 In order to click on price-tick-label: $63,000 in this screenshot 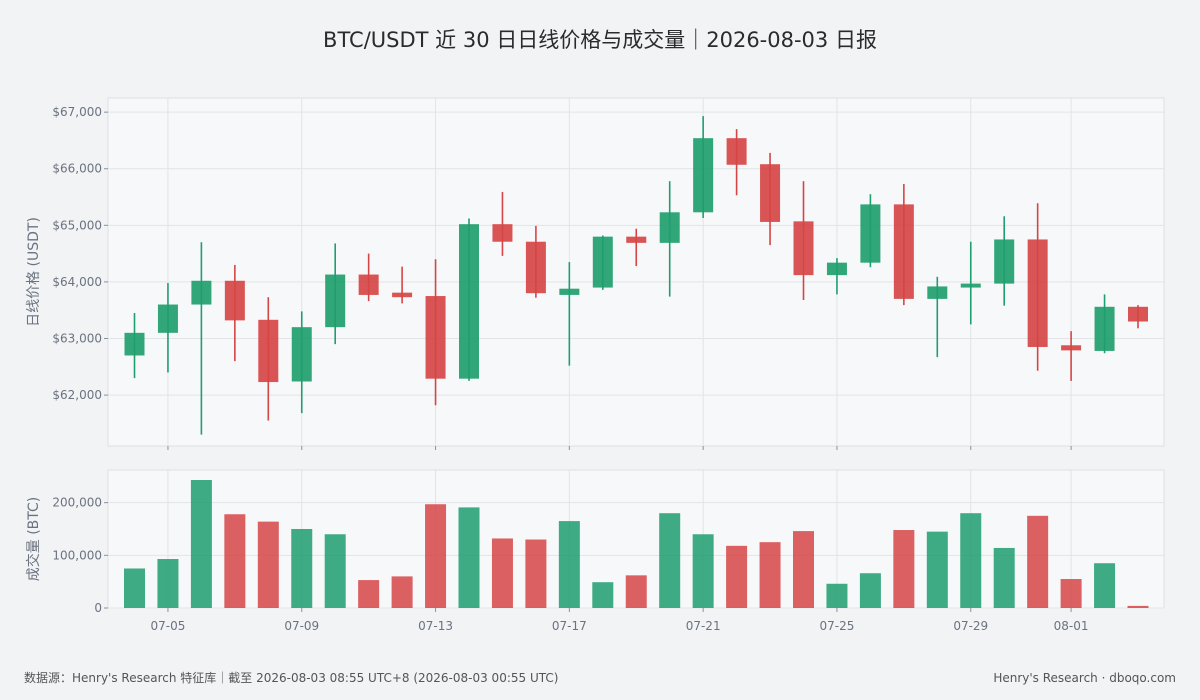, I will do `click(77, 338)`.